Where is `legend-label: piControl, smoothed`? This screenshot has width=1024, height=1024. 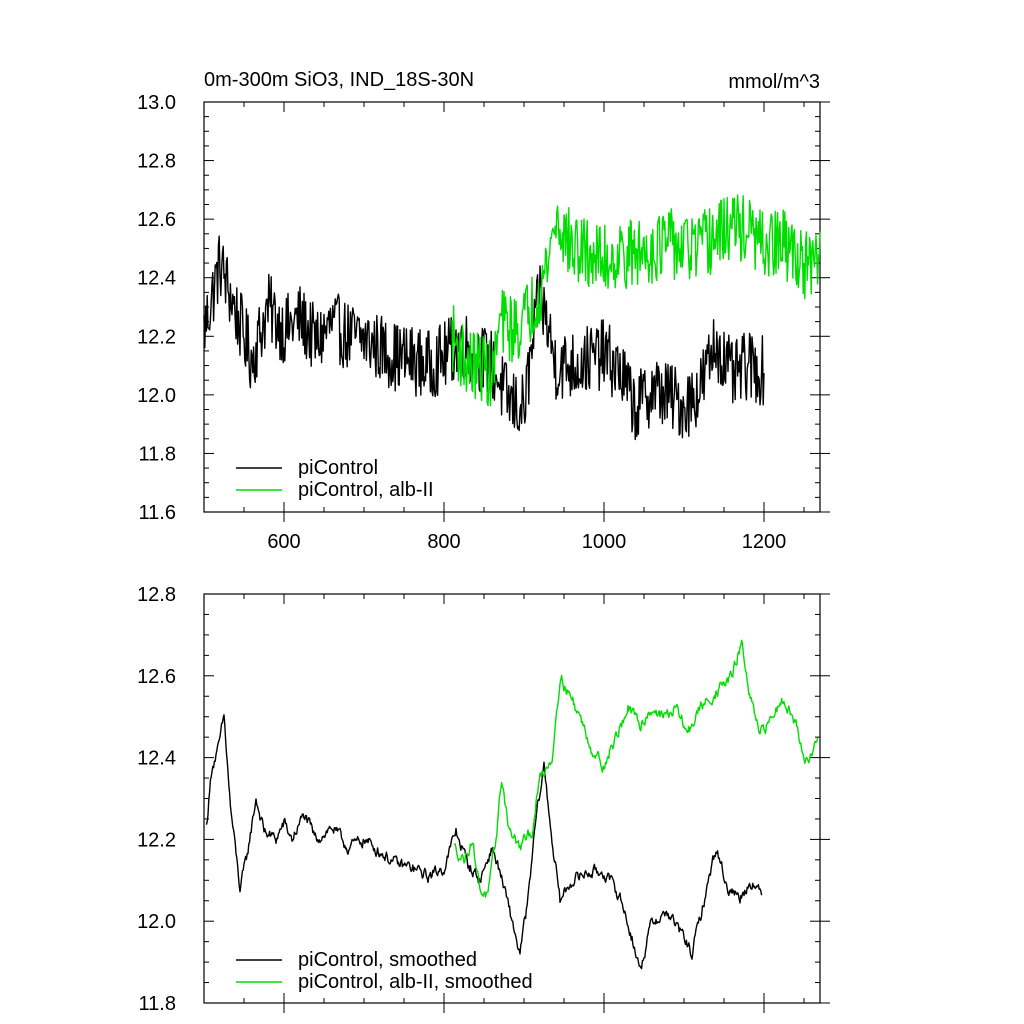 legend-label: piControl, smoothed is located at coordinates (387, 960).